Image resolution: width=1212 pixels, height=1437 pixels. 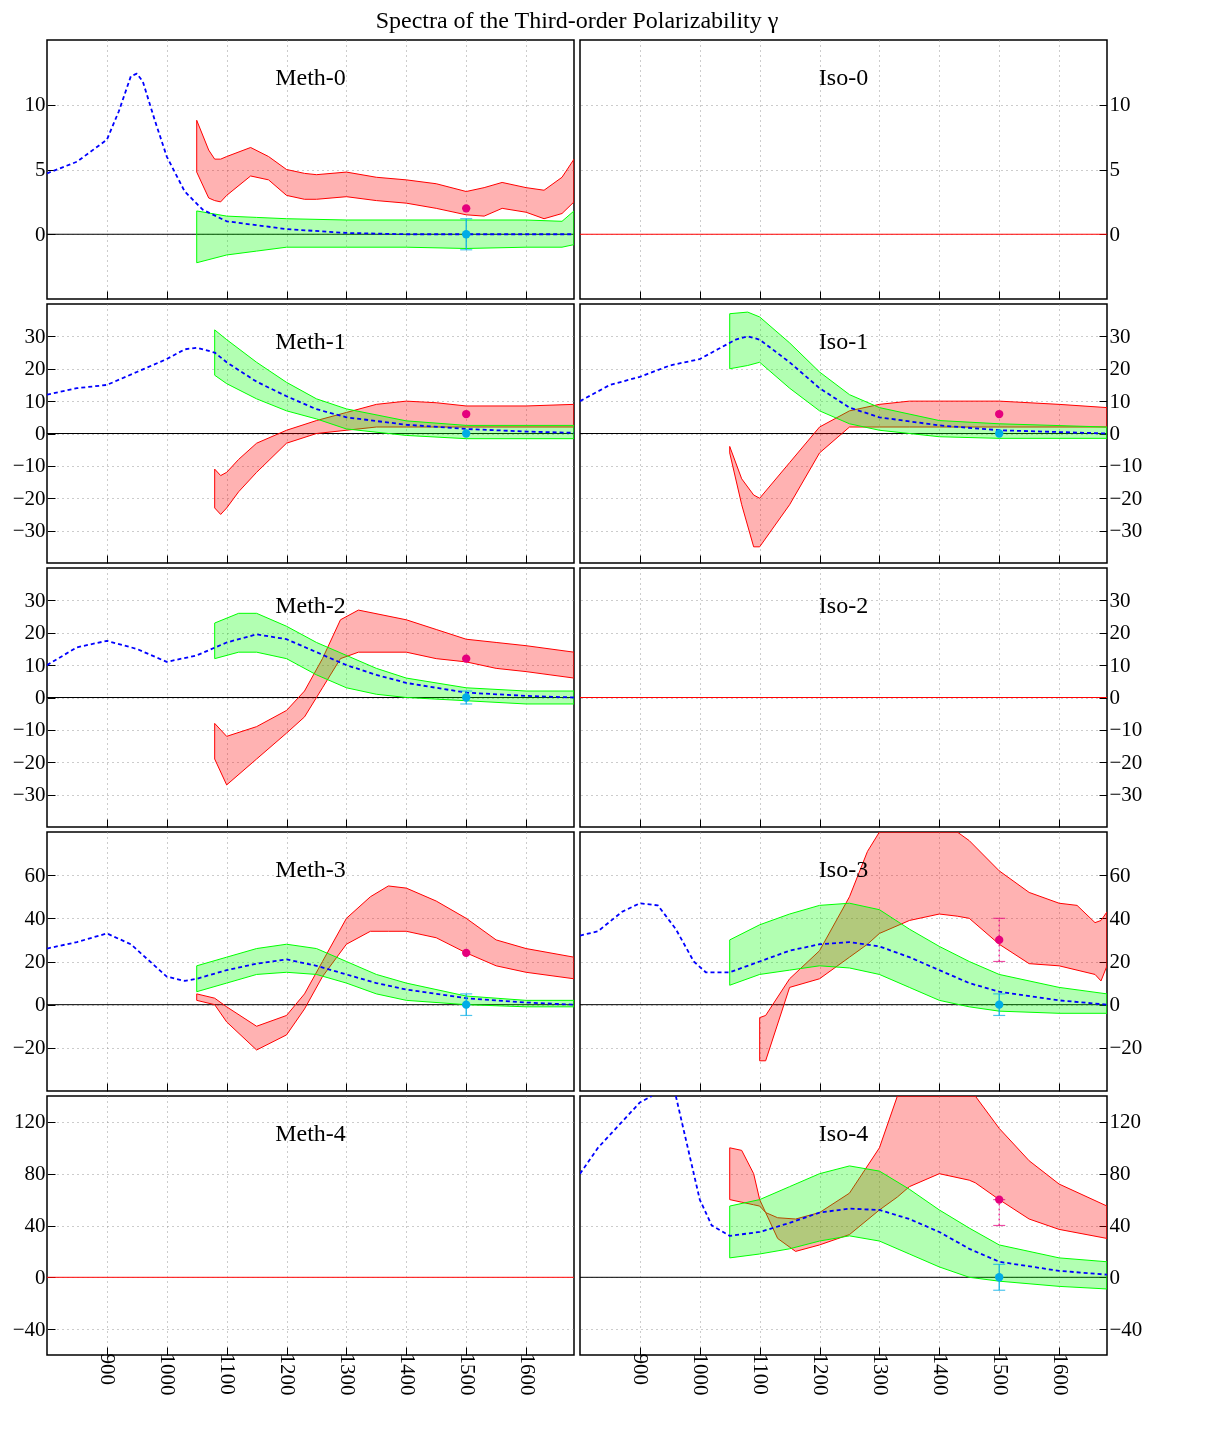 What do you see at coordinates (310, 341) in the screenshot?
I see `annotation: Meth-1` at bounding box center [310, 341].